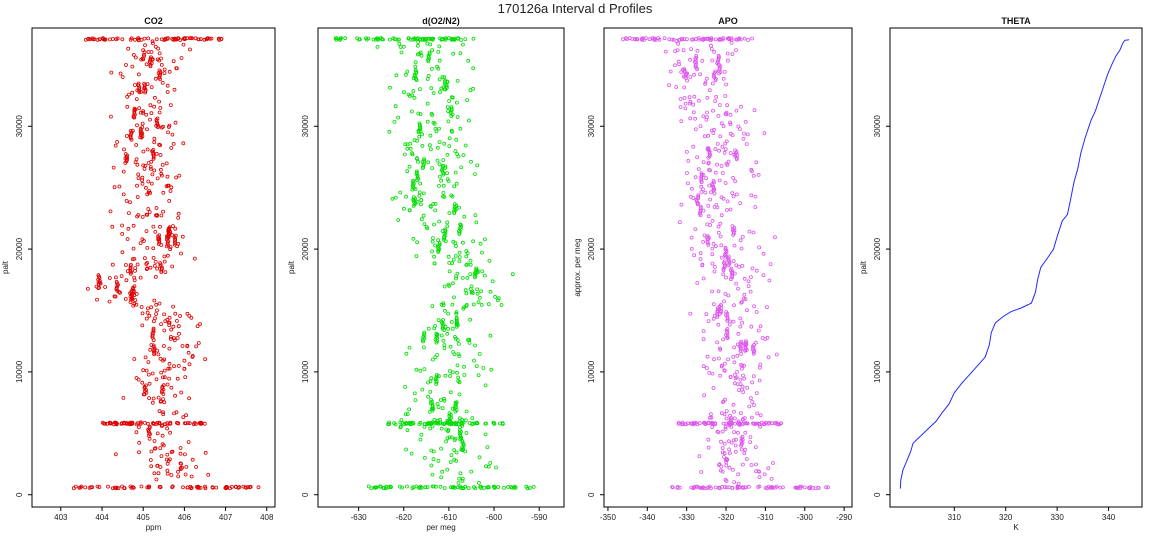 This screenshot has width=1150, height=550. Describe the element at coordinates (1057, 517) in the screenshot. I see `x-tick-label: 330` at that location.